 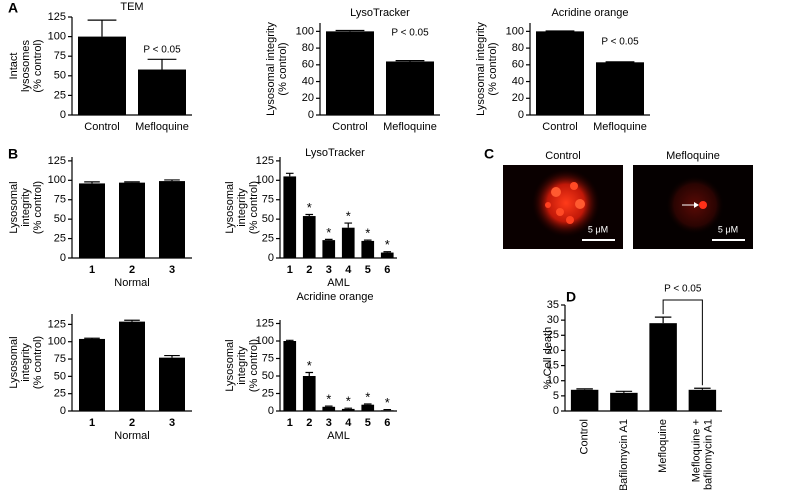 I want to click on panel-letter: C, so click(x=489, y=154).